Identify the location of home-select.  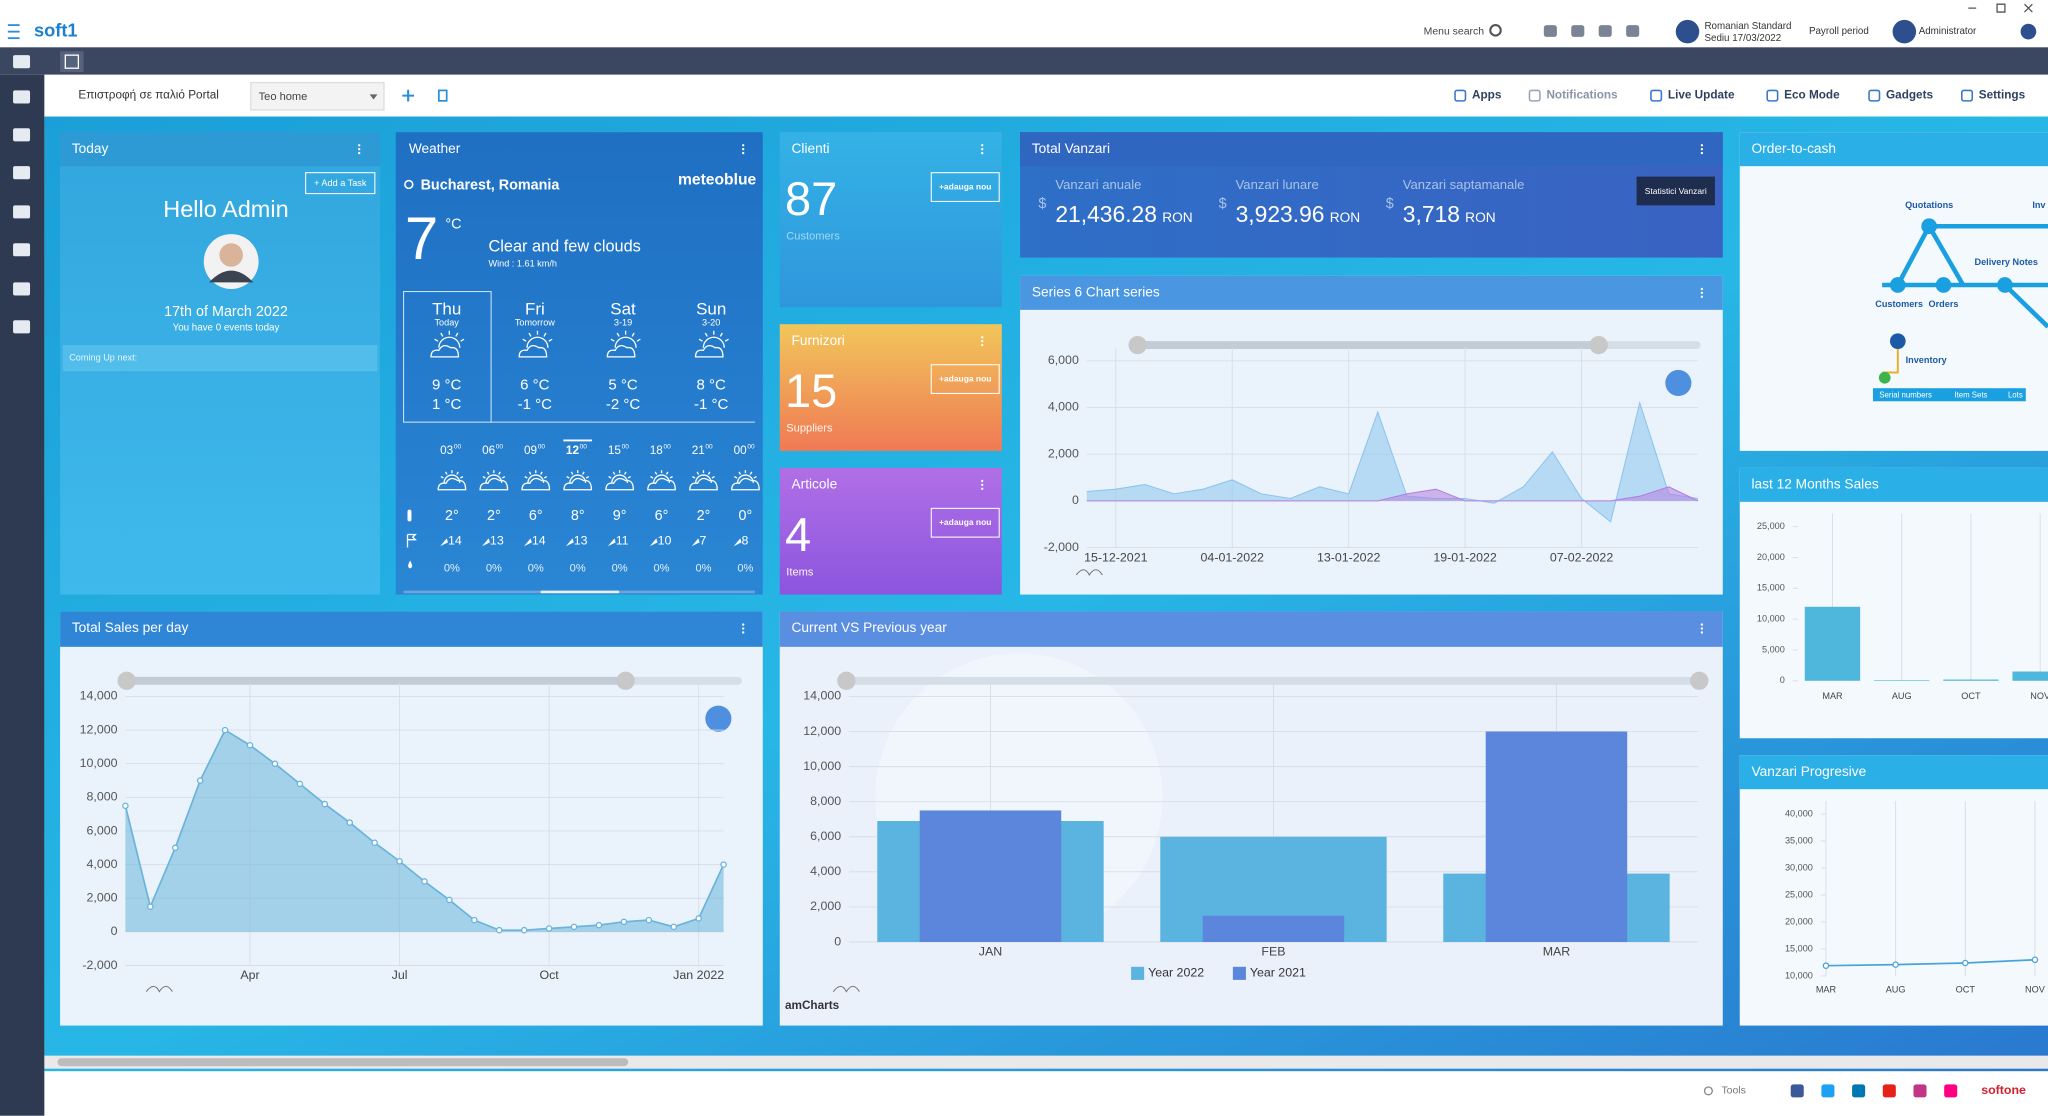
(317, 96).